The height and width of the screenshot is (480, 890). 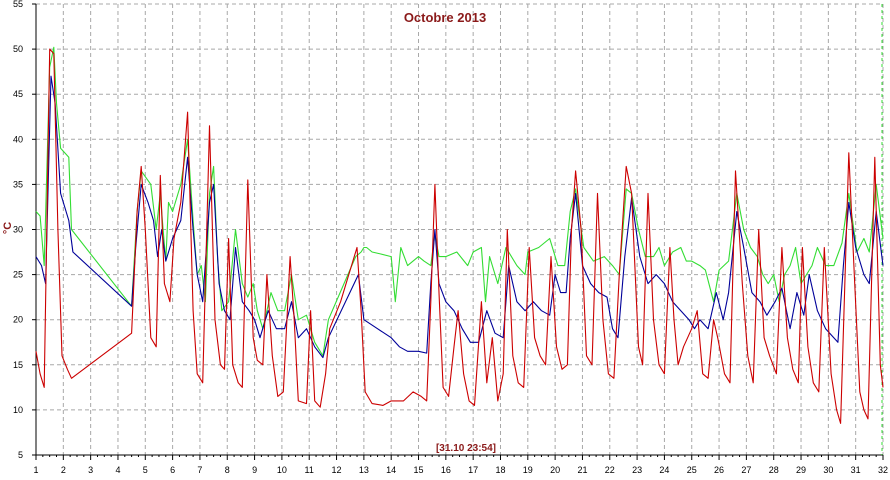 What do you see at coordinates (856, 470) in the screenshot?
I see `x-tick-label: 31` at bounding box center [856, 470].